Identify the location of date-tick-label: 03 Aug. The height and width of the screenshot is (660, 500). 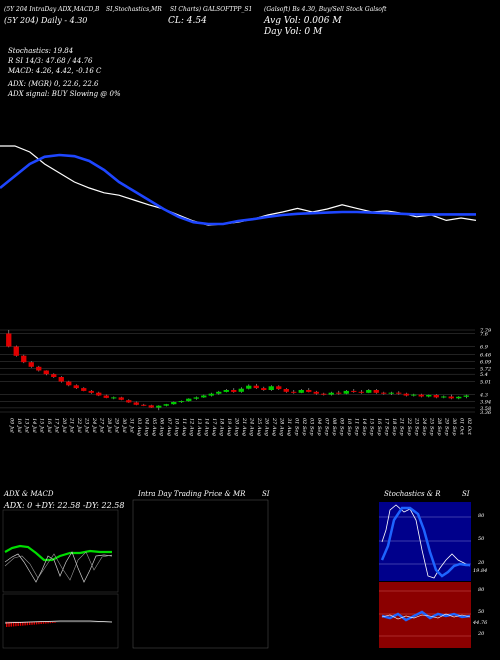
(139, 427).